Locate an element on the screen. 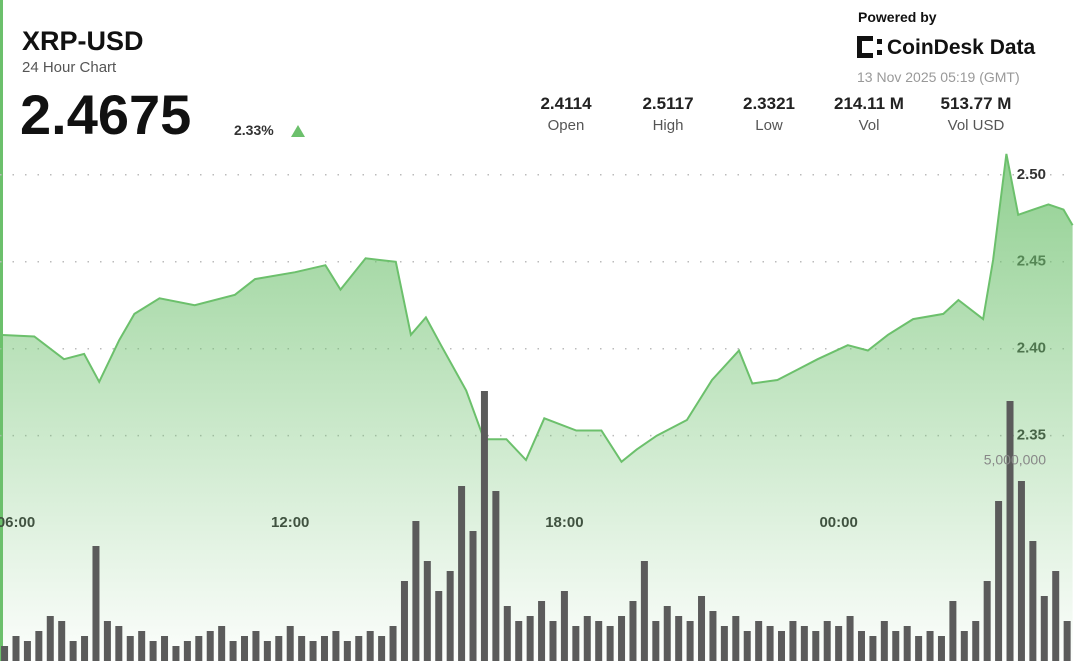 The image size is (1074, 661). powered-by: Powered by is located at coordinates (897, 17).